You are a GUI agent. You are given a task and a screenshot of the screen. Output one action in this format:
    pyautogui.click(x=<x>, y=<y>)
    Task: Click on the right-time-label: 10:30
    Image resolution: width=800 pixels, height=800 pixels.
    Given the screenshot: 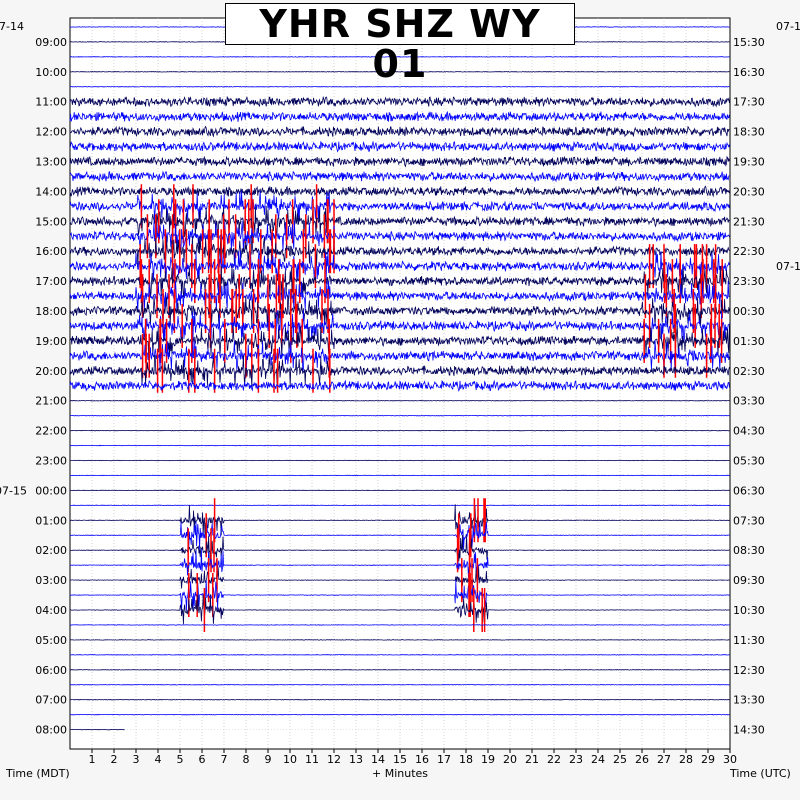 What is the action you would take?
    pyautogui.click(x=749, y=610)
    